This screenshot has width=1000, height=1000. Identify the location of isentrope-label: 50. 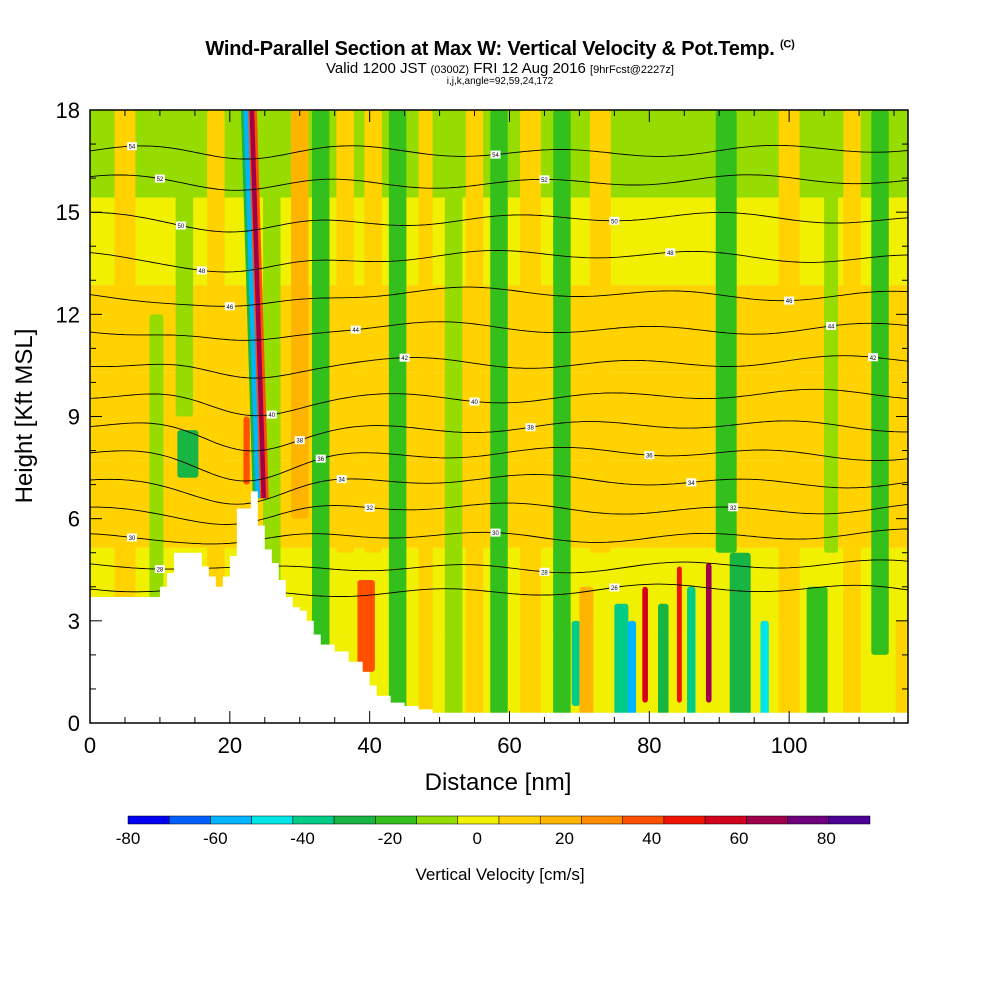
(614, 222).